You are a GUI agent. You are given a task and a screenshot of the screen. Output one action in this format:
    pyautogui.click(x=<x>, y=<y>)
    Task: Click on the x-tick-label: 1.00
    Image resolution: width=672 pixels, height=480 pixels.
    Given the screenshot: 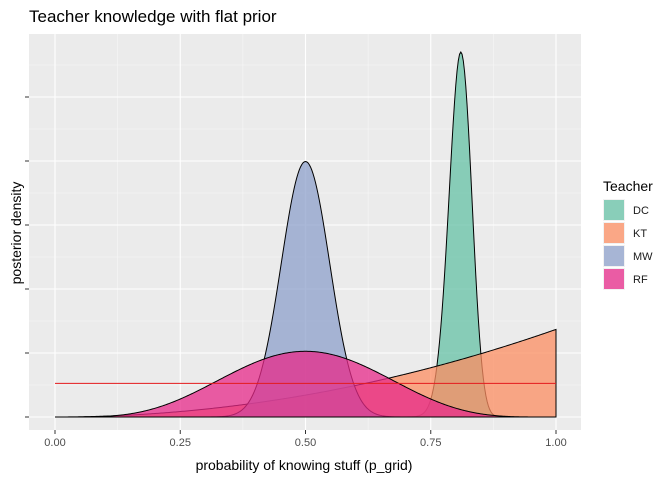 What is the action you would take?
    pyautogui.click(x=555, y=443)
    